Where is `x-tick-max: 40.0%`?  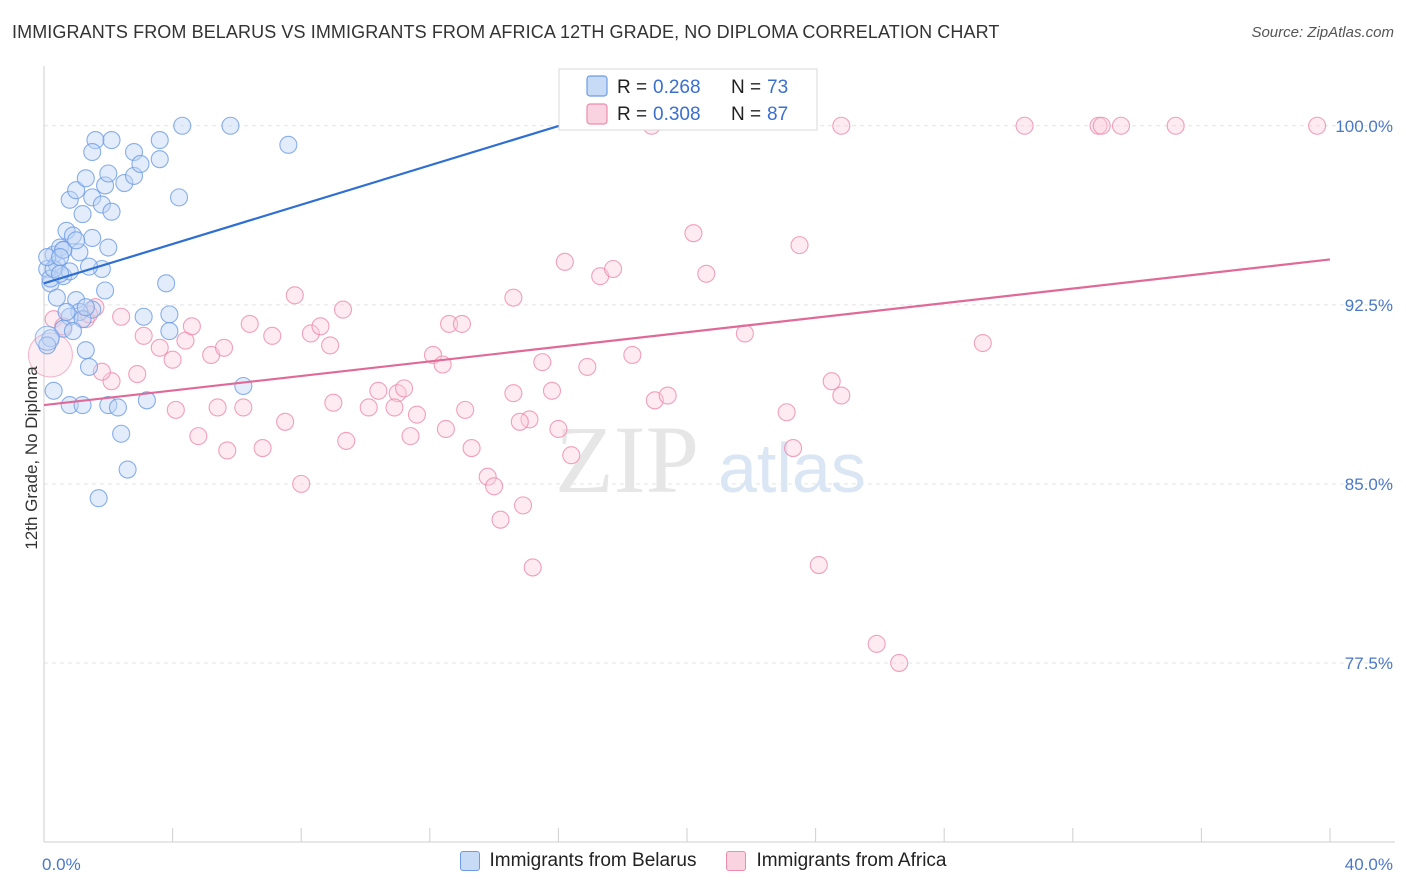 x-tick-max: 40.0% is located at coordinates (1369, 864).